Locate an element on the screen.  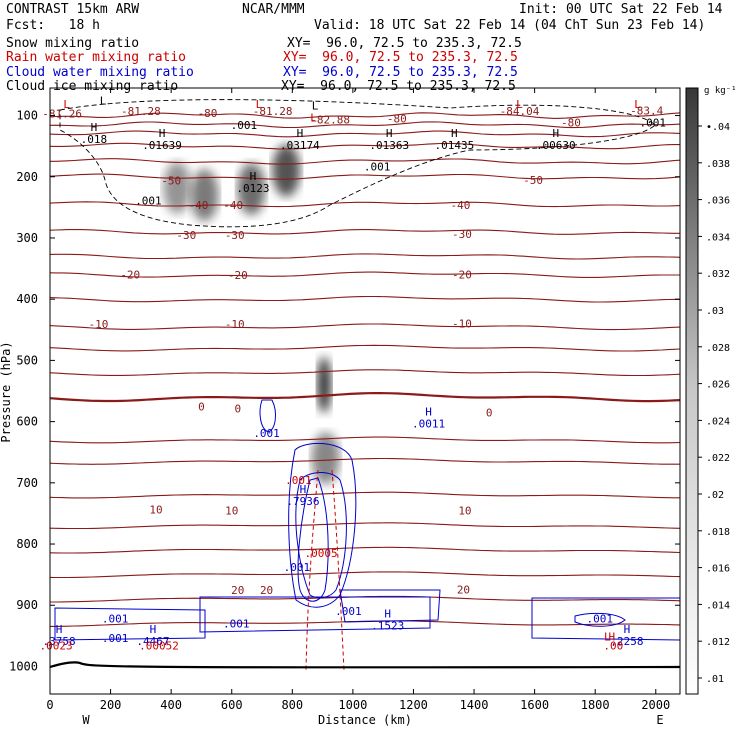
colorbar-unit: g kg⁻¹ is located at coordinates (720, 91).